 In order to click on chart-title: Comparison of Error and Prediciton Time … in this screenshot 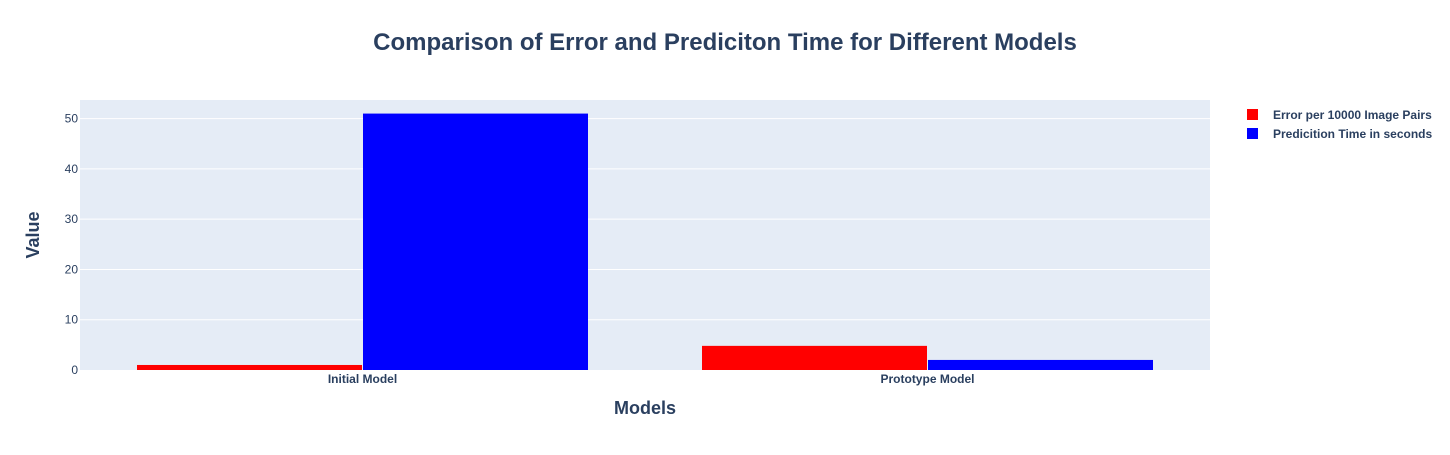, I will do `click(725, 42)`.